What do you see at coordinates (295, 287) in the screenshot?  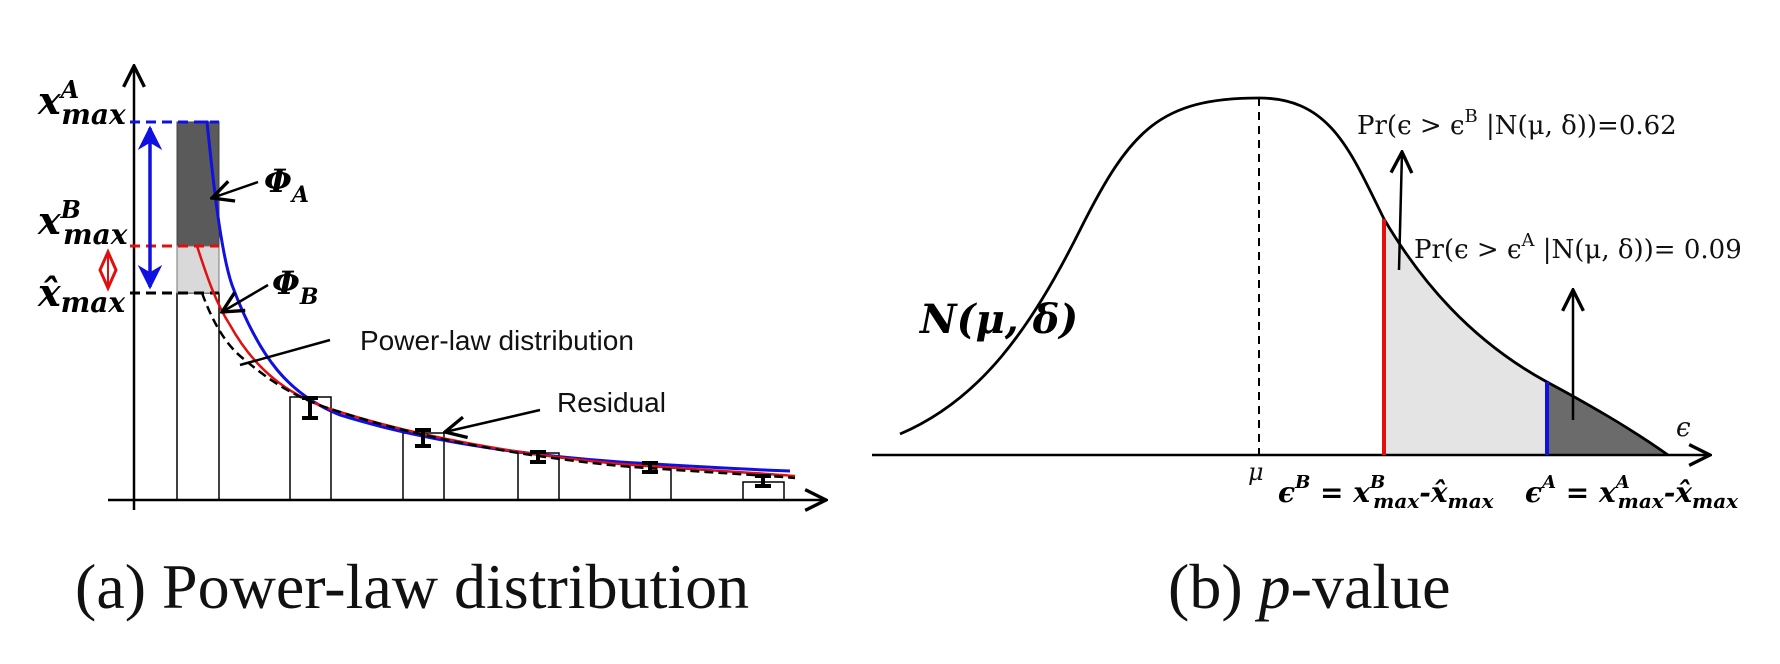 I see `phi-b-label: ΦB` at bounding box center [295, 287].